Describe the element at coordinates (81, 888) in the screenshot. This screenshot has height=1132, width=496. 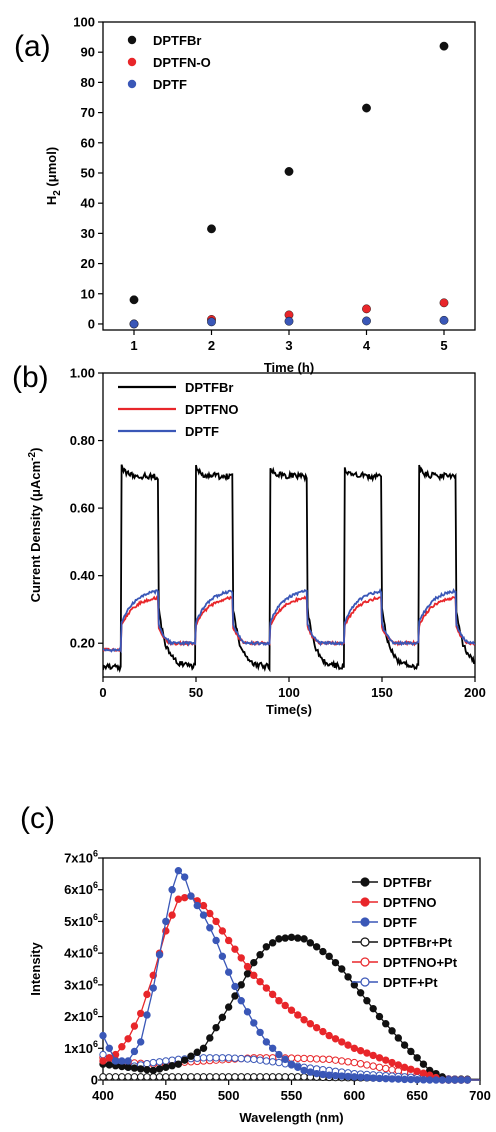
I see `y-tick-label: 6x10⁶` at that location.